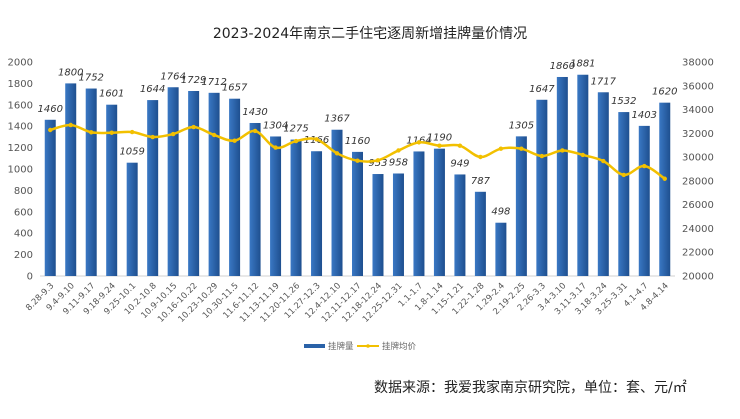  What do you see at coordinates (295, 129) in the screenshot?
I see `bar-data-label: 1275` at bounding box center [295, 129].